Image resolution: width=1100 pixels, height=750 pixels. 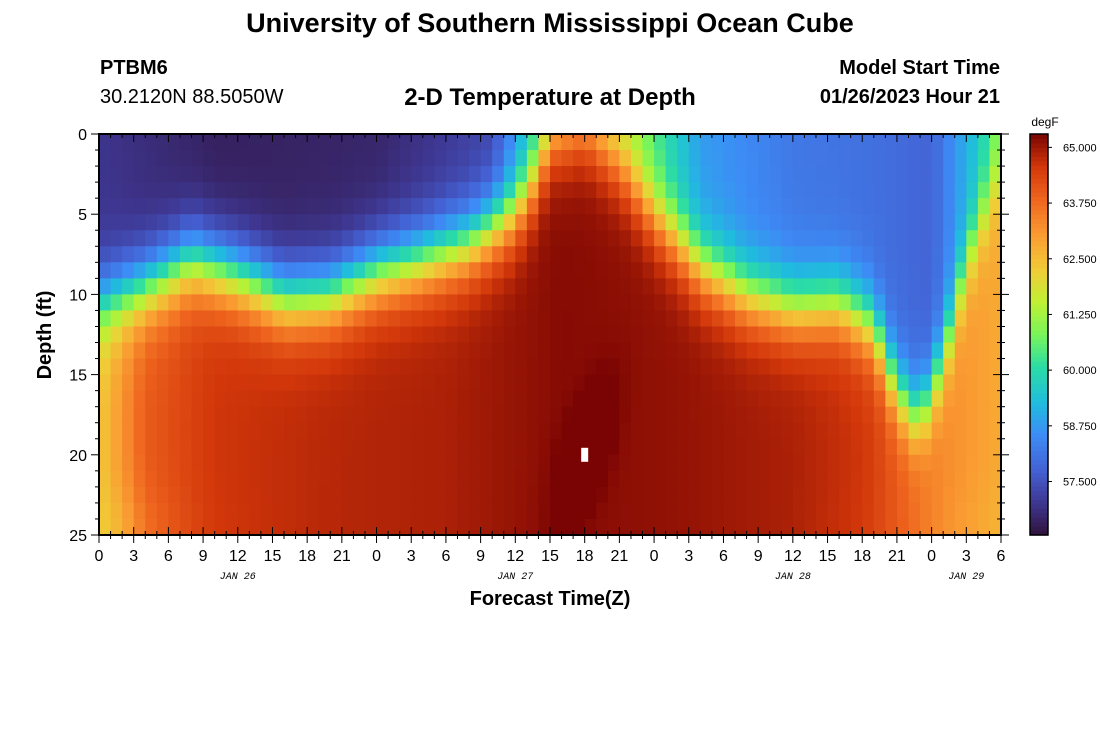 What do you see at coordinates (1080, 260) in the screenshot?
I see `colorbar-tick-label: 62.500` at bounding box center [1080, 260].